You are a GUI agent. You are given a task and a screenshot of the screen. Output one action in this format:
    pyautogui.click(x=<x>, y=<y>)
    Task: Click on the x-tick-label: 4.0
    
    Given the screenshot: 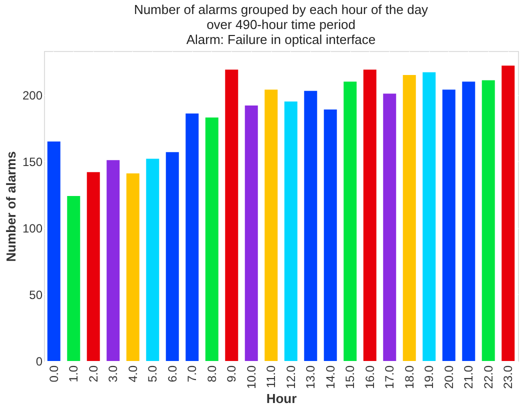 What is the action you would take?
    pyautogui.click(x=133, y=373)
    